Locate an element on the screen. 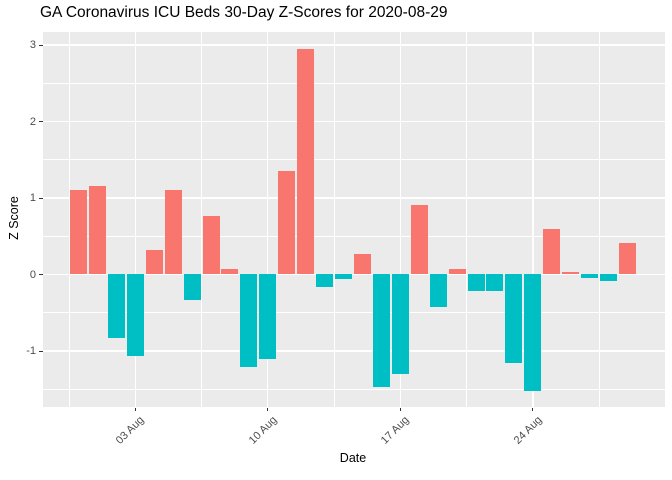  y-tick-label: 2 is located at coordinates (32, 121).